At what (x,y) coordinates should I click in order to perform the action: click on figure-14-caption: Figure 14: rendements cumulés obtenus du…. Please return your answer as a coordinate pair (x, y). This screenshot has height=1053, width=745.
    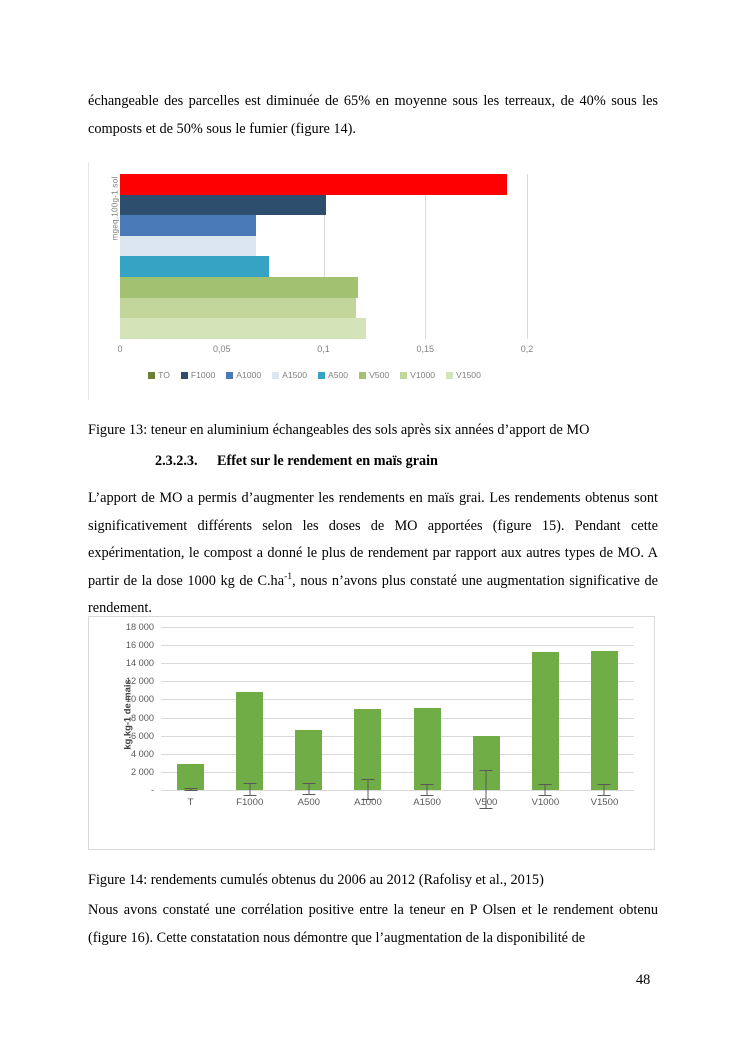
    Looking at the image, I should click on (316, 880).